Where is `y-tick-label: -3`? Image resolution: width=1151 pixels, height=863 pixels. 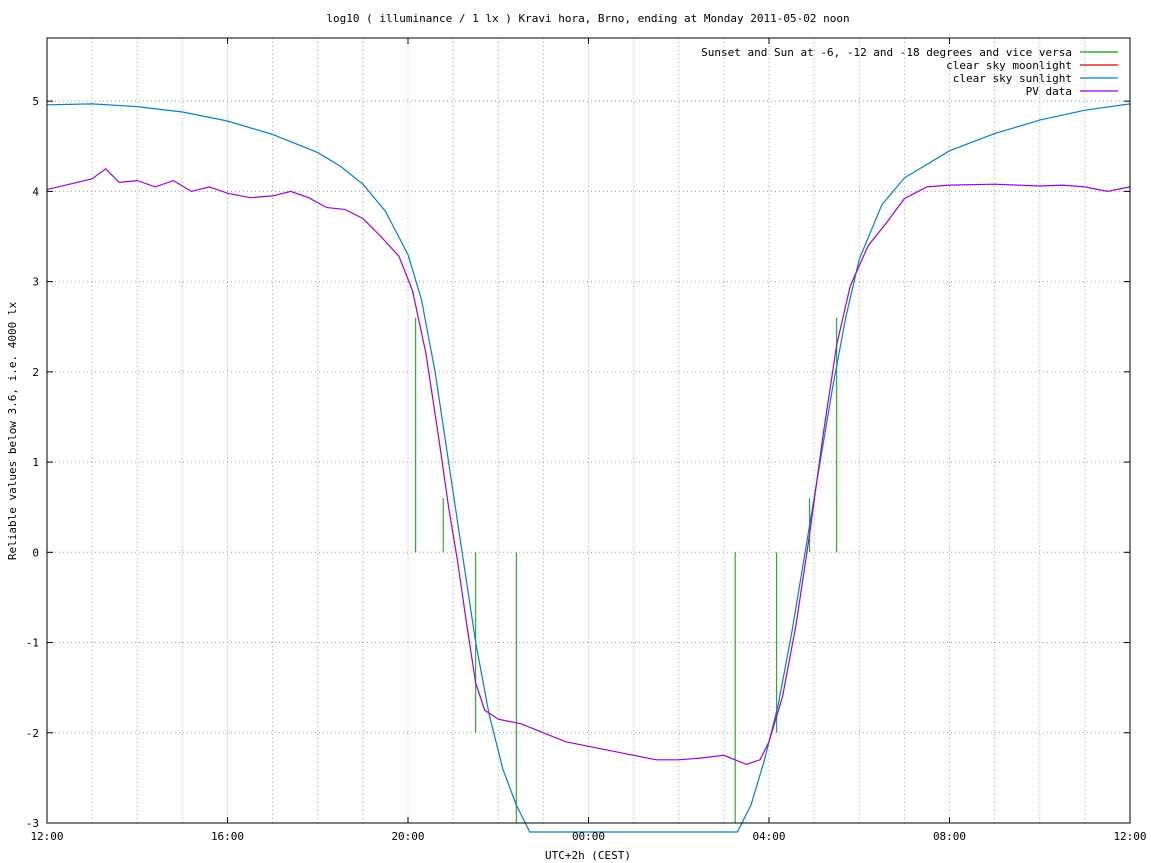
y-tick-label: -3 is located at coordinates (32, 823).